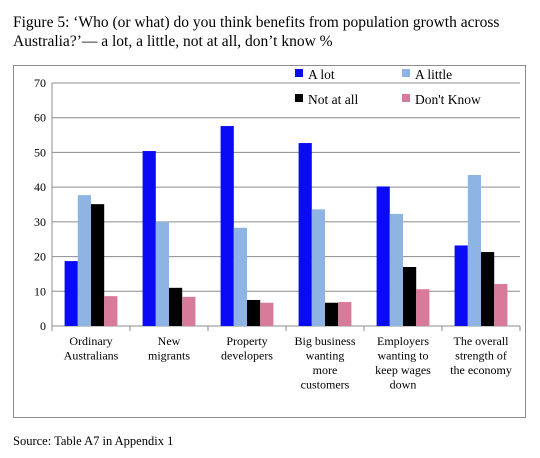 The height and width of the screenshot is (458, 540). What do you see at coordinates (40, 291) in the screenshot?
I see `y-tick-label: 10` at bounding box center [40, 291].